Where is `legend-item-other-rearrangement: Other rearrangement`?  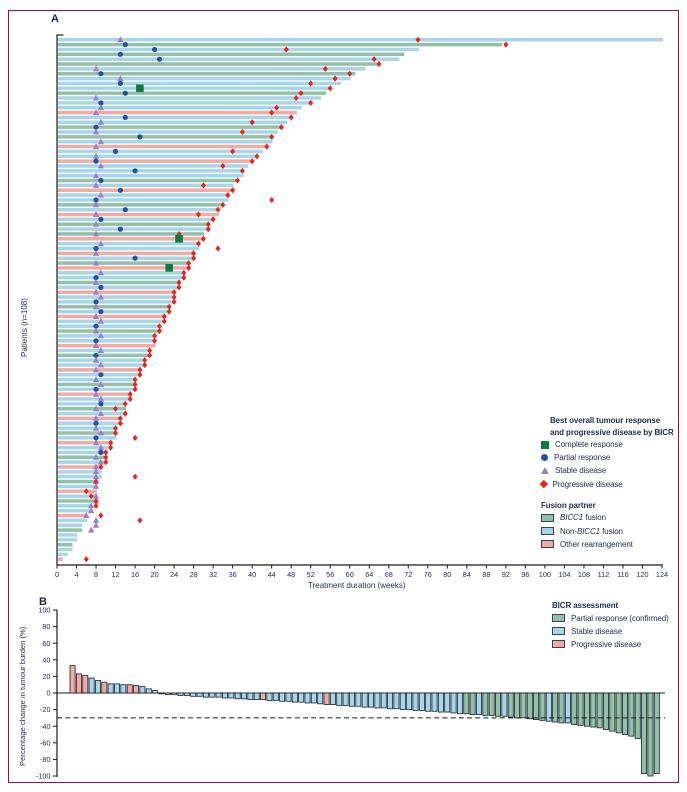 legend-item-other-rearrangement: Other rearrangement is located at coordinates (613, 544).